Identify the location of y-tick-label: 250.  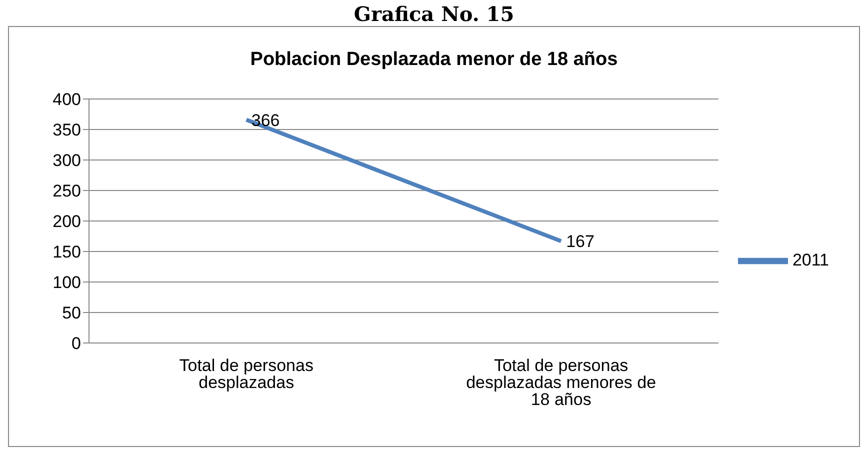
(66, 191).